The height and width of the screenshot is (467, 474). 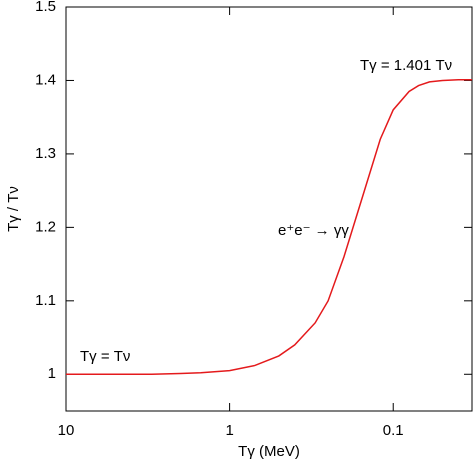 What do you see at coordinates (45, 300) in the screenshot?
I see `y-tick-label: 1.1` at bounding box center [45, 300].